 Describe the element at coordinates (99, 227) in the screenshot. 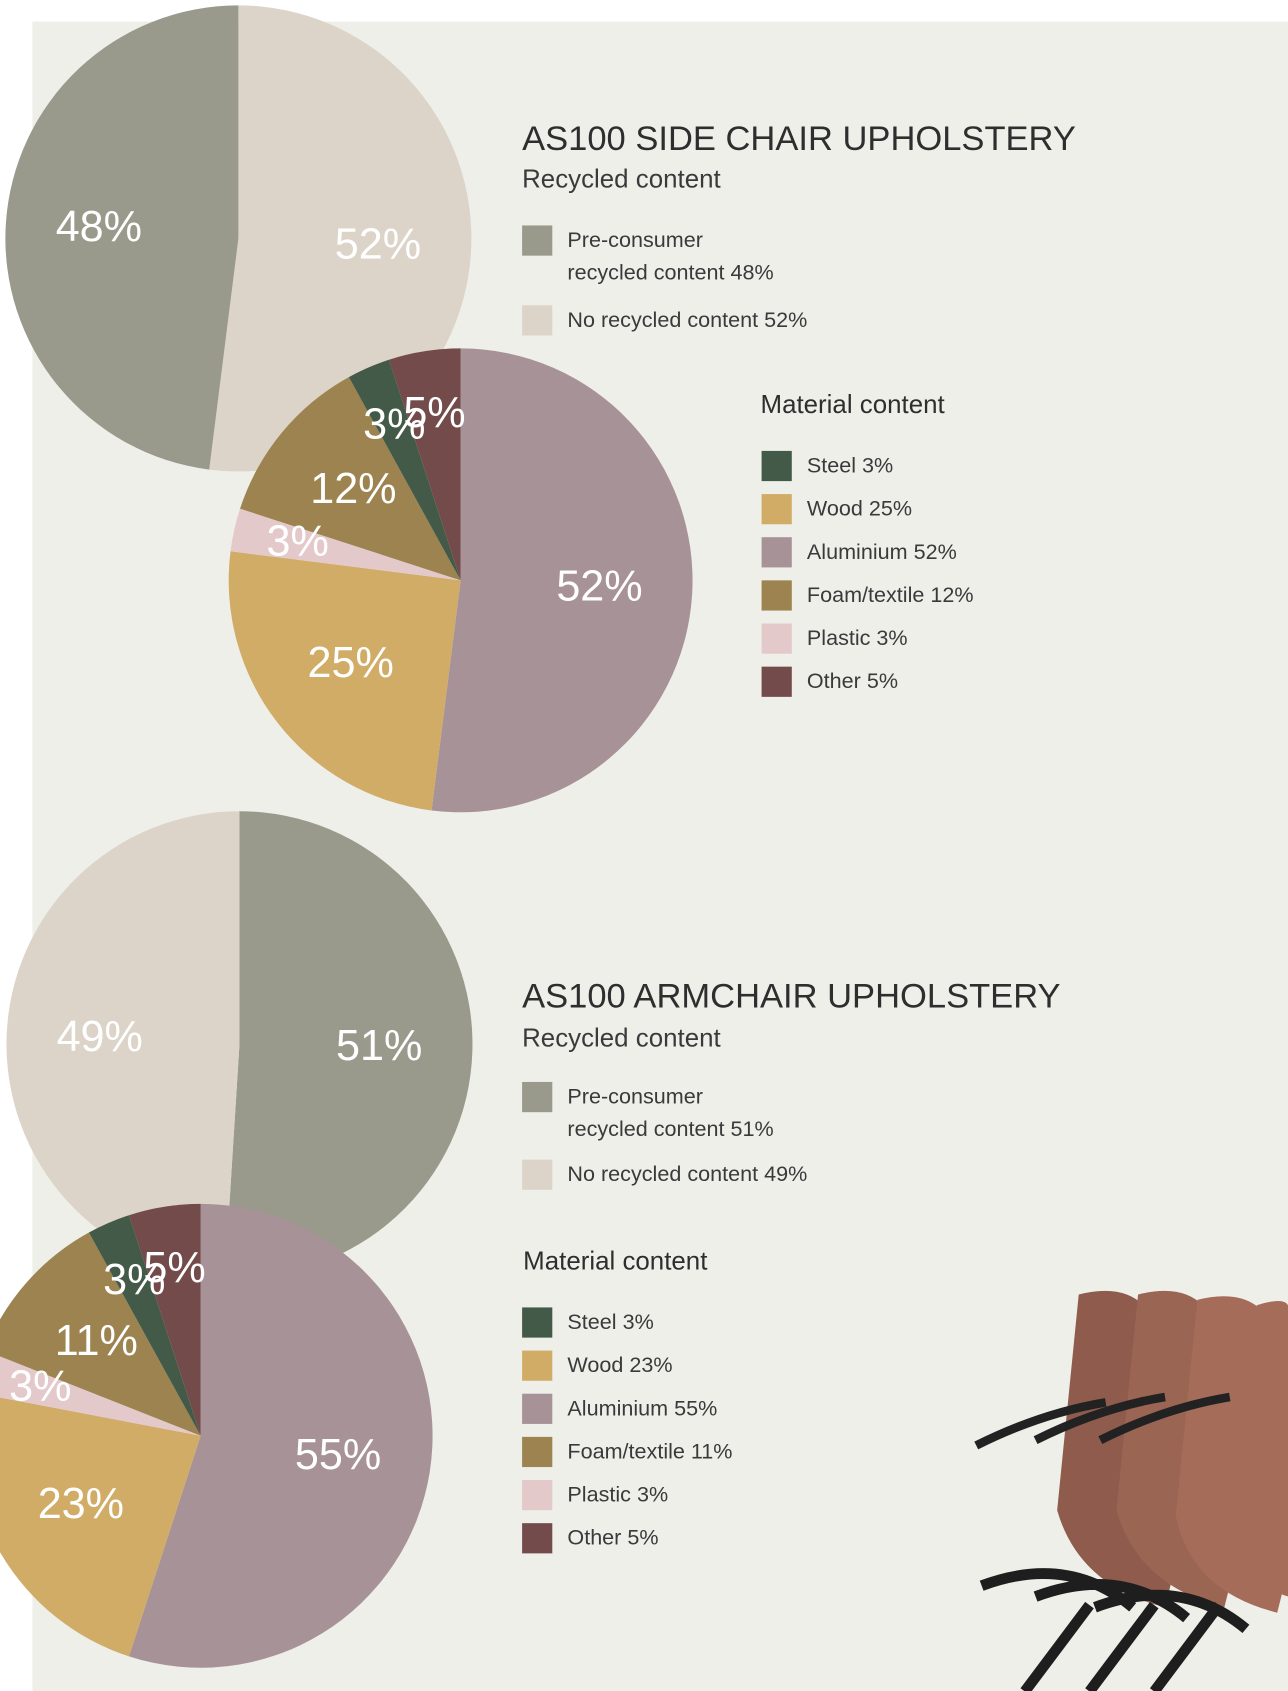

I see `slice-label: 48%` at that location.